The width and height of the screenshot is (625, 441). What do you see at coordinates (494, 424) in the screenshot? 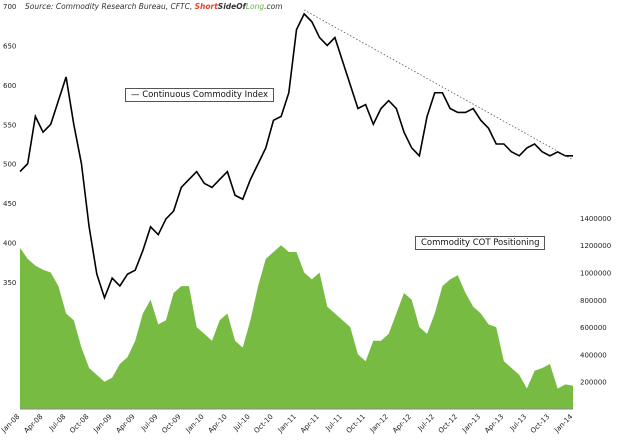
I see `x-tick-label: Apr-13` at bounding box center [494, 424].